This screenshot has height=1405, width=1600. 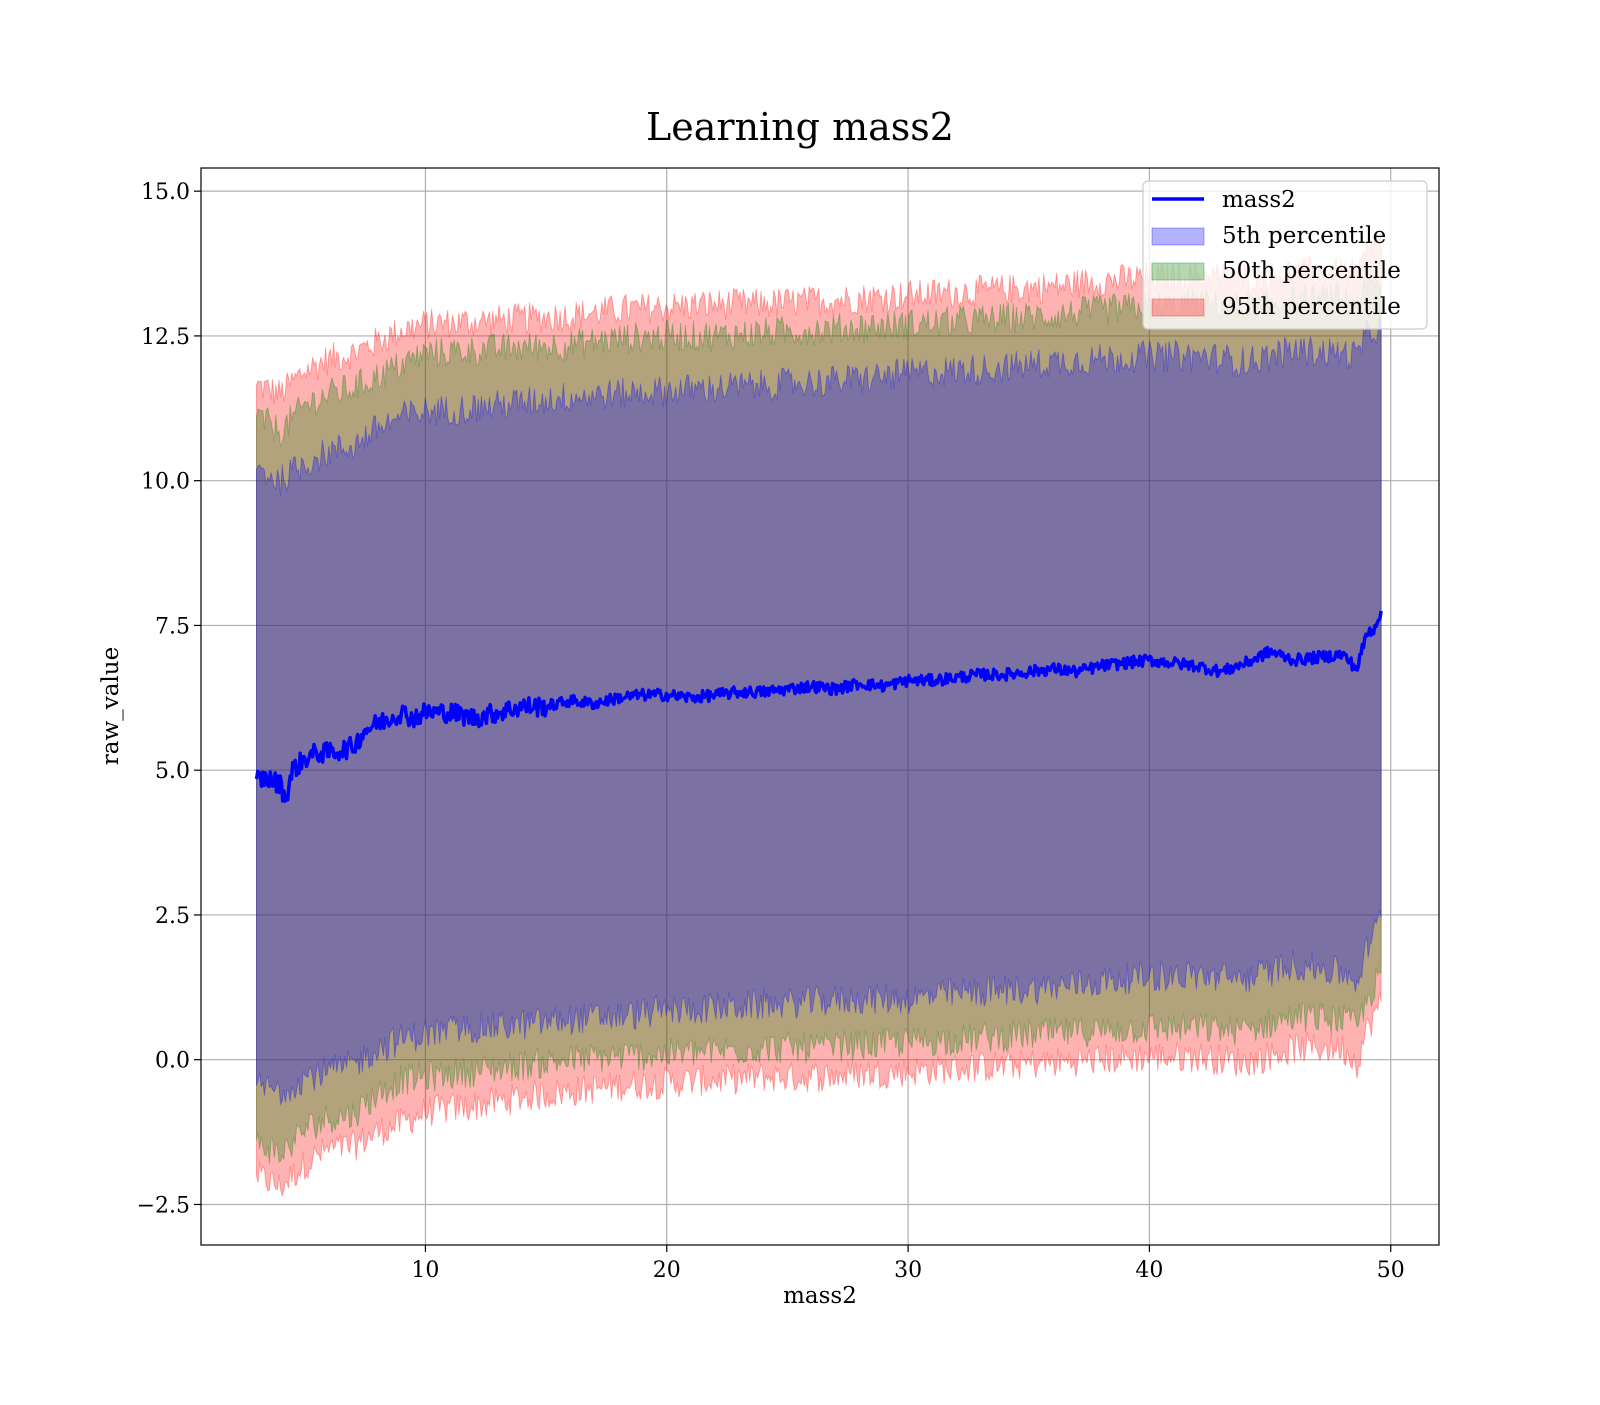 I want to click on y-tick-label: 0.0, so click(x=172, y=1061).